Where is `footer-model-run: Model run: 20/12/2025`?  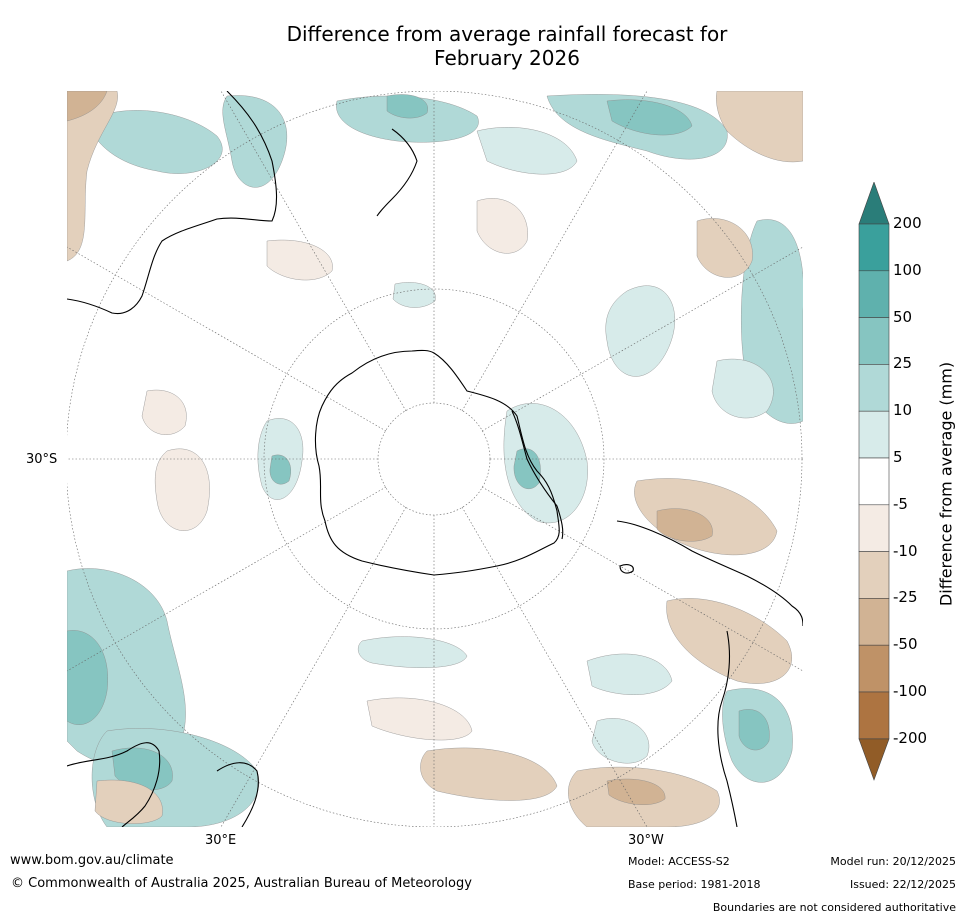 footer-model-run: Model run: 20/12/2025 is located at coordinates (893, 861).